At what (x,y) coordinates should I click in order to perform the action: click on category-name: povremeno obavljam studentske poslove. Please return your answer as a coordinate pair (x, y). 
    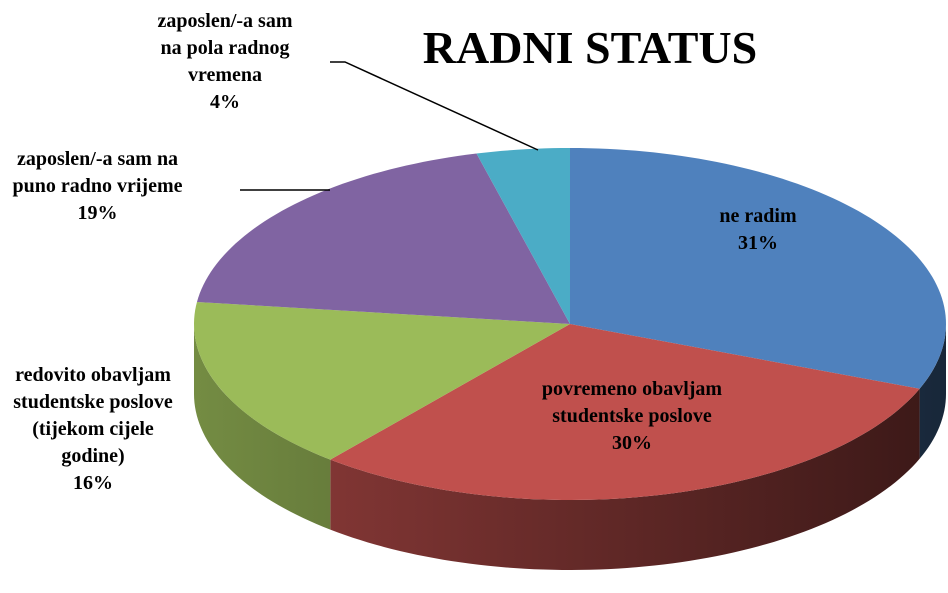
    Looking at the image, I should click on (632, 402).